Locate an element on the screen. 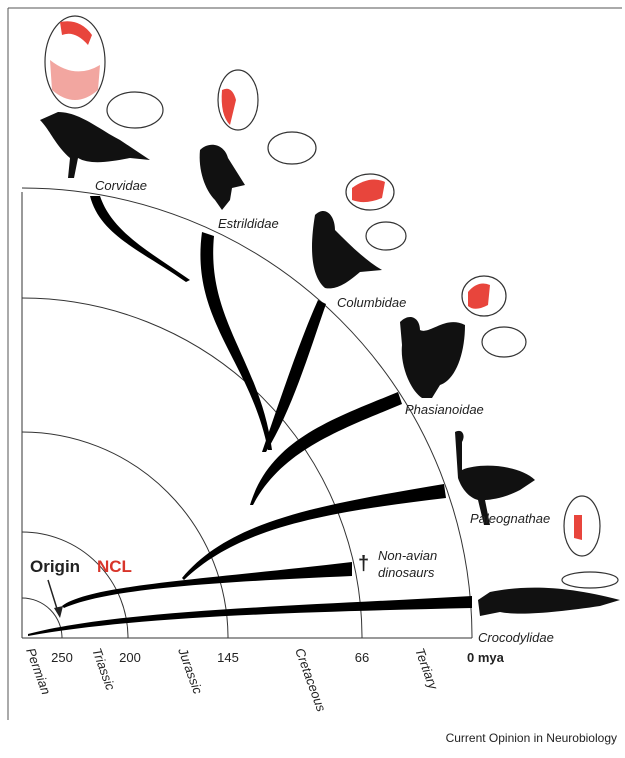  origin-word: Origin is located at coordinates (55, 566).